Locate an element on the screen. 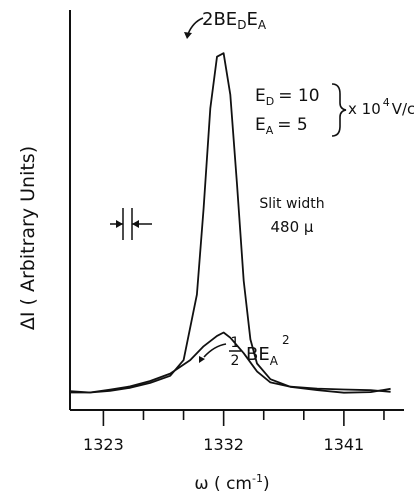 This screenshot has height=498, width=414. low-label-numerator: 1 is located at coordinates (235, 343).